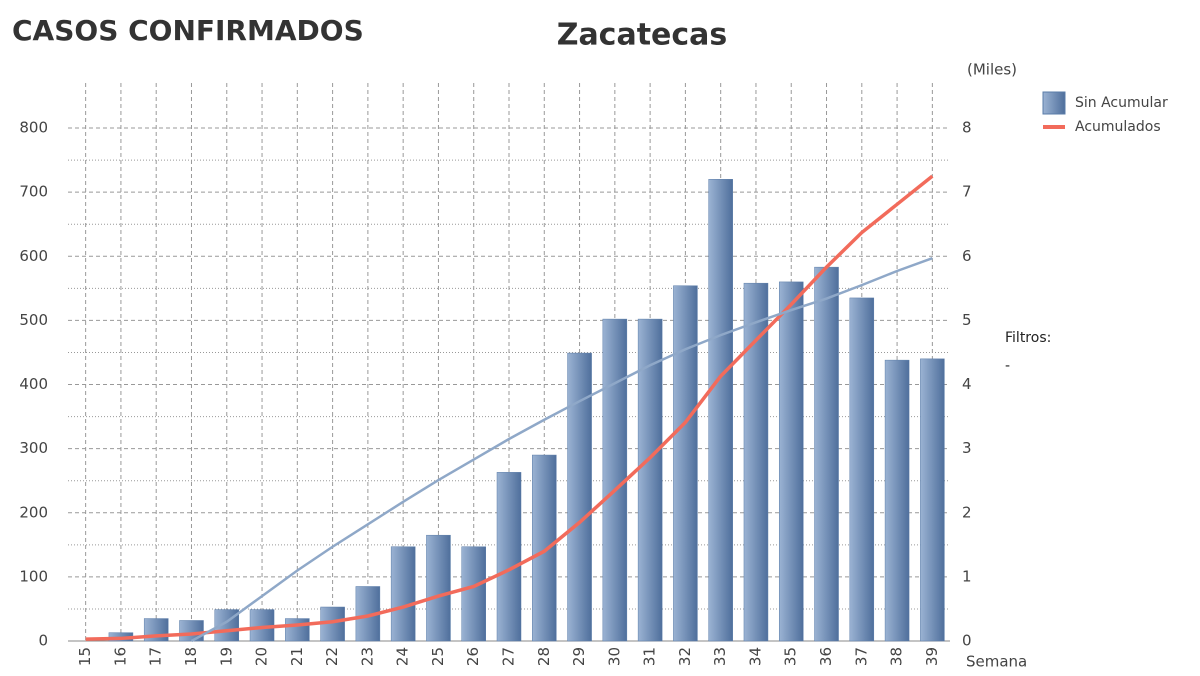  What do you see at coordinates (685, 656) in the screenshot?
I see `x-tick-label: 32` at bounding box center [685, 656].